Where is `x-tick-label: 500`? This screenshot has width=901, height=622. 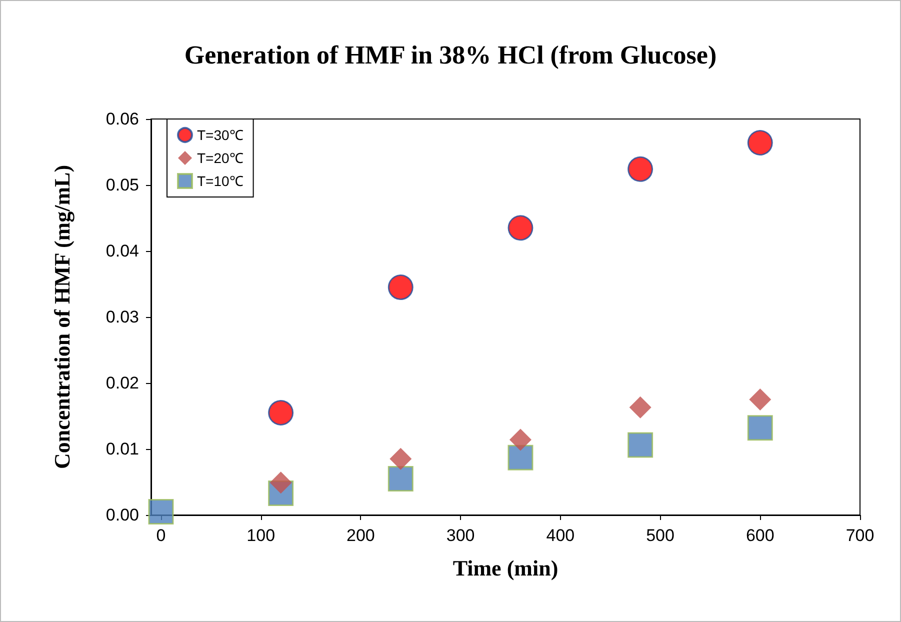
x-tick-label: 500 is located at coordinates (660, 535).